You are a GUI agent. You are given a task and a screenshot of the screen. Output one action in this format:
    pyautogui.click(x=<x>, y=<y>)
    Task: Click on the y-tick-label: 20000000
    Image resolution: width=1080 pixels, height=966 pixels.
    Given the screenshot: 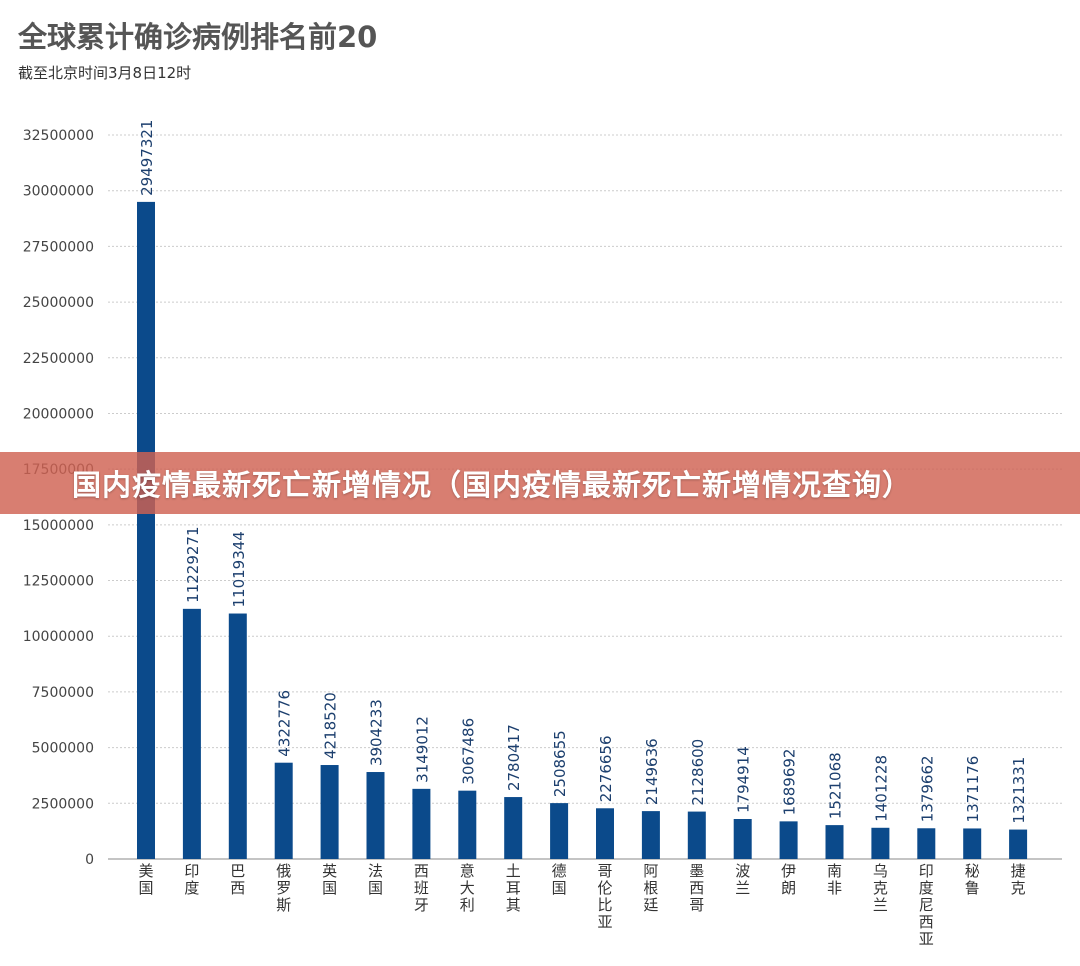 What is the action you would take?
    pyautogui.click(x=58, y=414)
    